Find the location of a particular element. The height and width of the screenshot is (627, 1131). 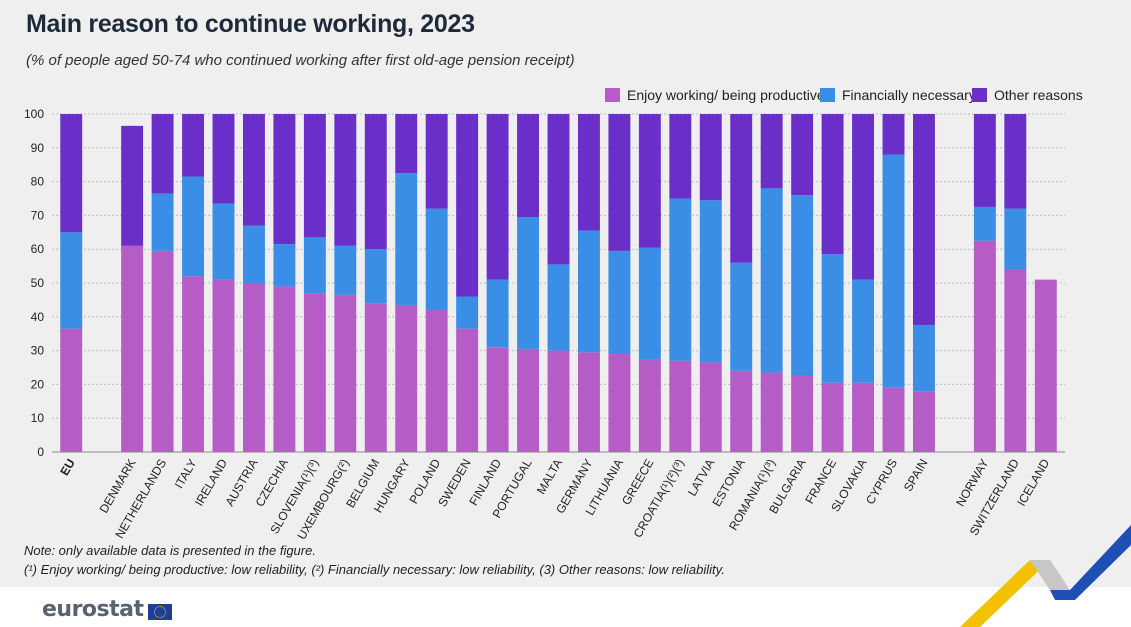

eurostat-logo: eurostat is located at coordinates (107, 609).